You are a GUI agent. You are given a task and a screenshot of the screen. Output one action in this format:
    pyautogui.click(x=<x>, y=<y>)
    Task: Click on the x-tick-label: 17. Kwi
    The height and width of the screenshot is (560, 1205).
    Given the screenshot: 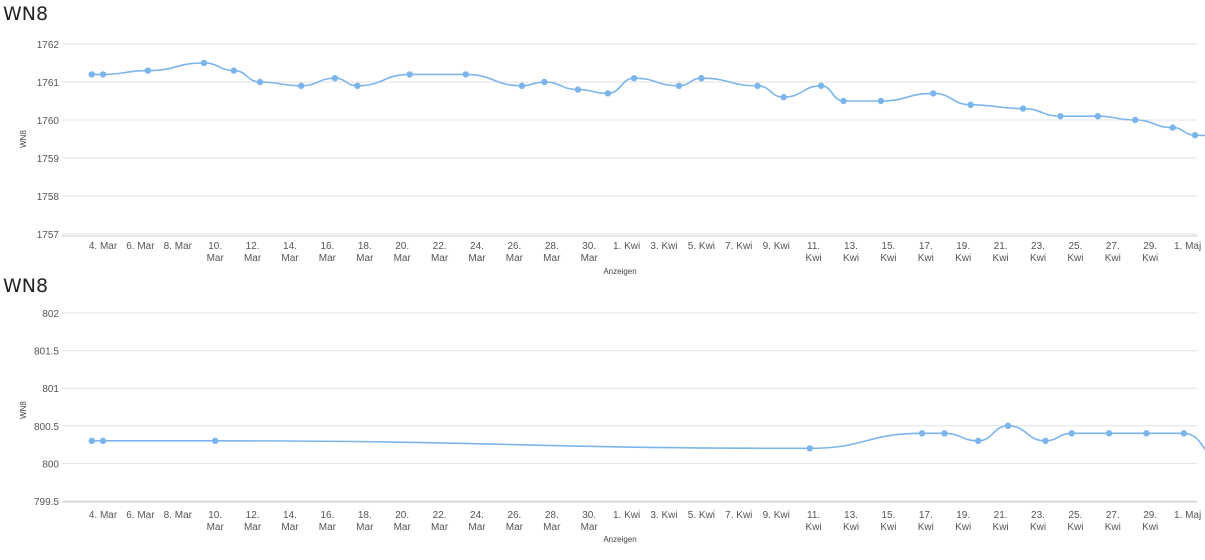 What is the action you would take?
    pyautogui.click(x=926, y=521)
    